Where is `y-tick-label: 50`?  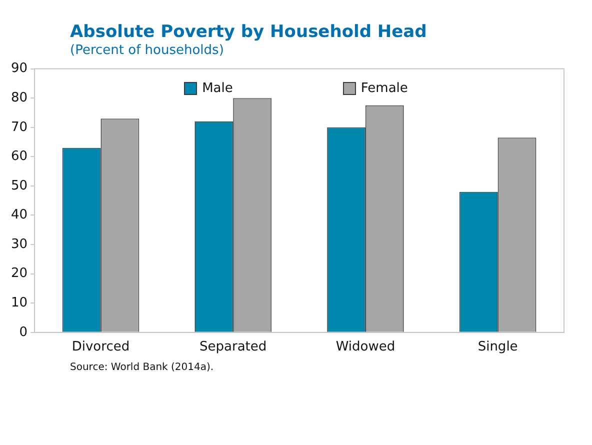
y-tick-label: 50 is located at coordinates (19, 186).